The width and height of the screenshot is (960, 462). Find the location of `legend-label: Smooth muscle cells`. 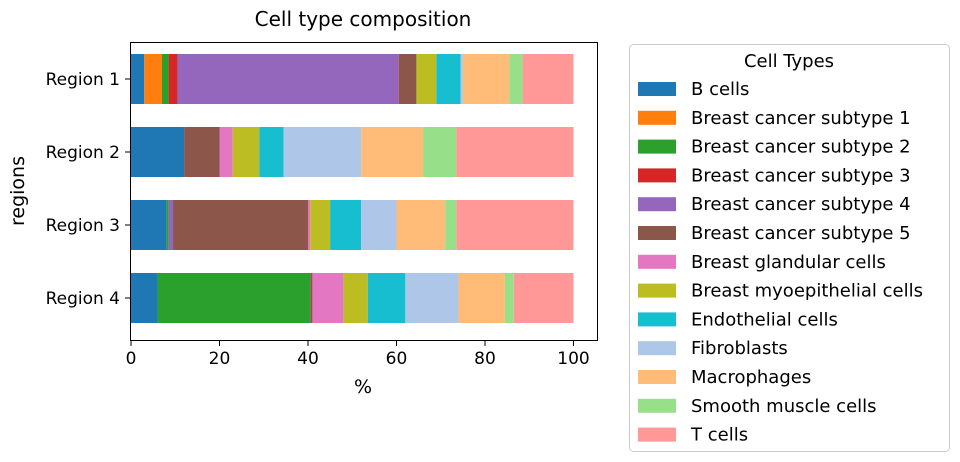

legend-label: Smooth muscle cells is located at coordinates (784, 406).